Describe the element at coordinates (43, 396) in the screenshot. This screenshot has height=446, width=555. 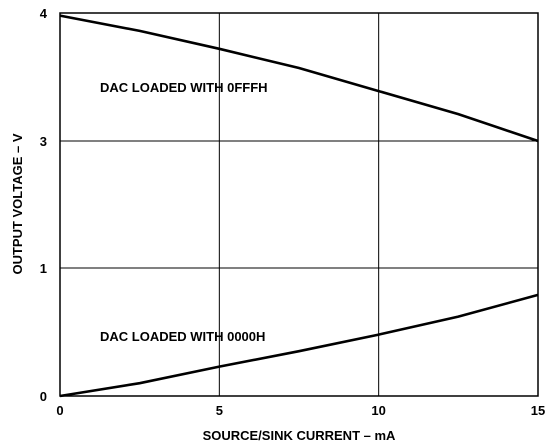
I see `y-tick-label: 0` at that location.